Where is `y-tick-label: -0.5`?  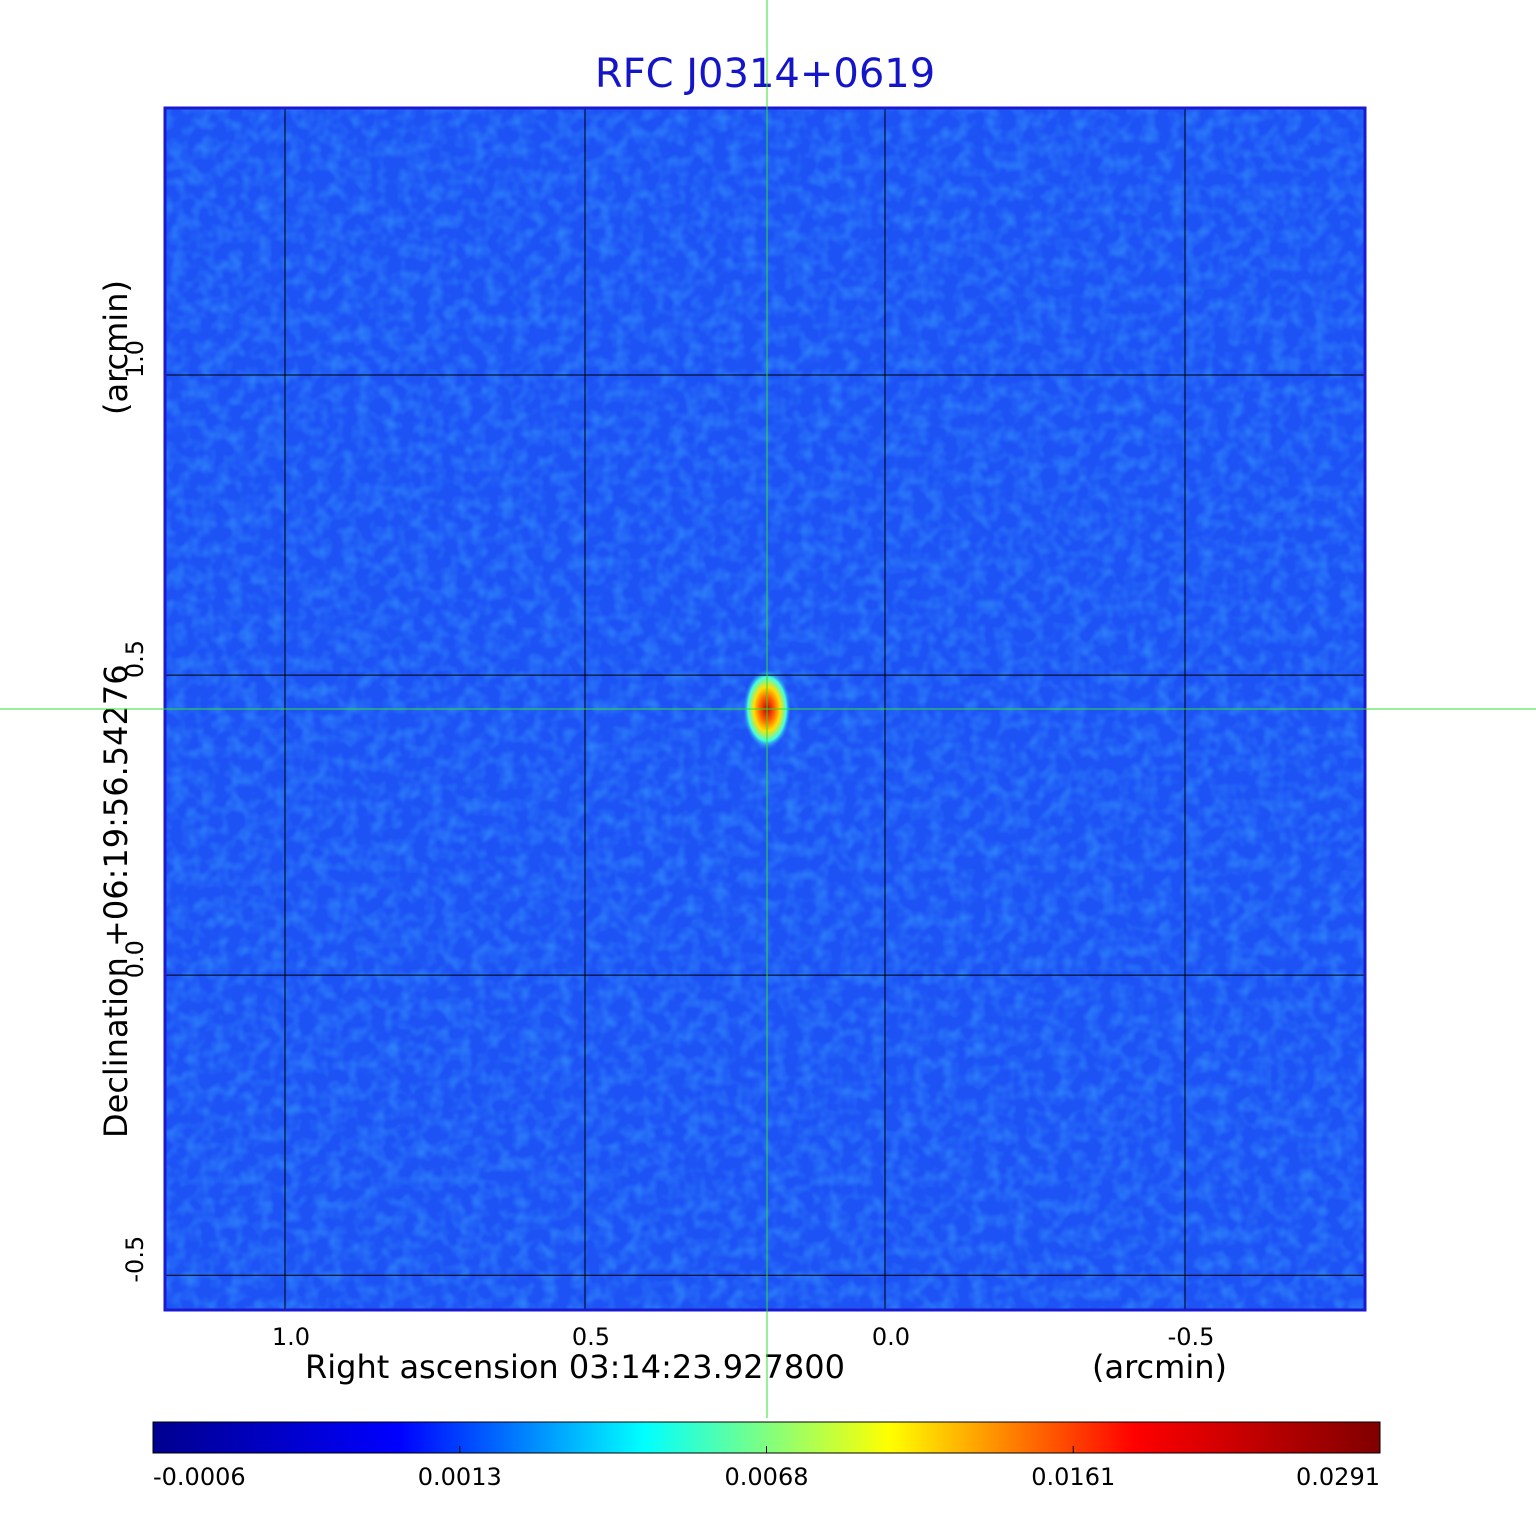 y-tick-label: -0.5 is located at coordinates (135, 1259).